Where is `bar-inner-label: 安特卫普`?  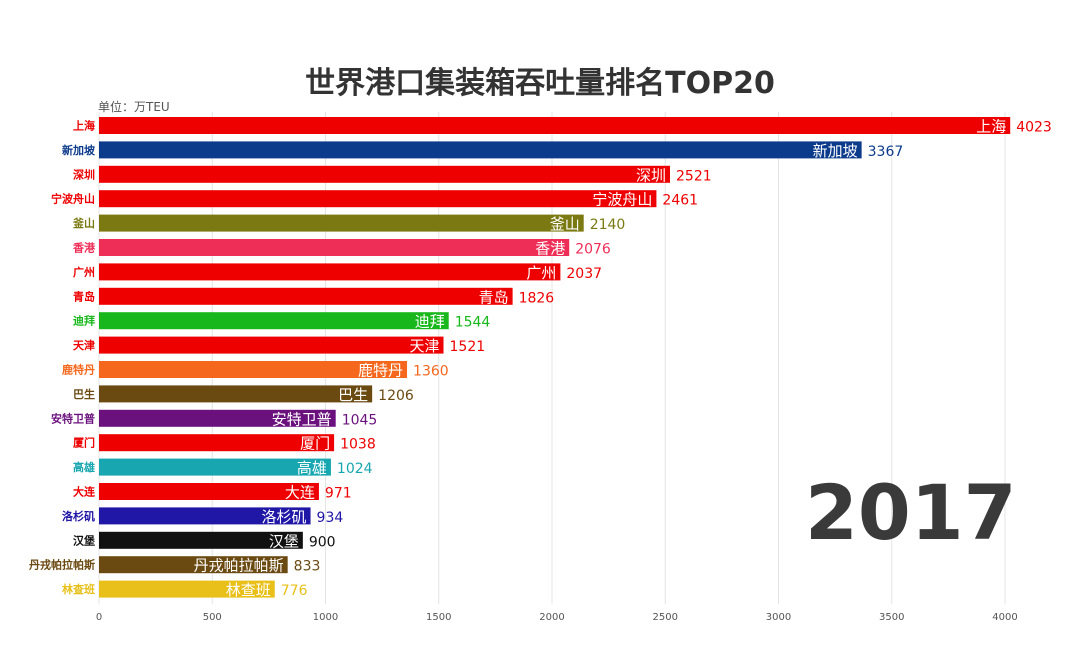 bar-inner-label: 安特卫普 is located at coordinates (302, 419).